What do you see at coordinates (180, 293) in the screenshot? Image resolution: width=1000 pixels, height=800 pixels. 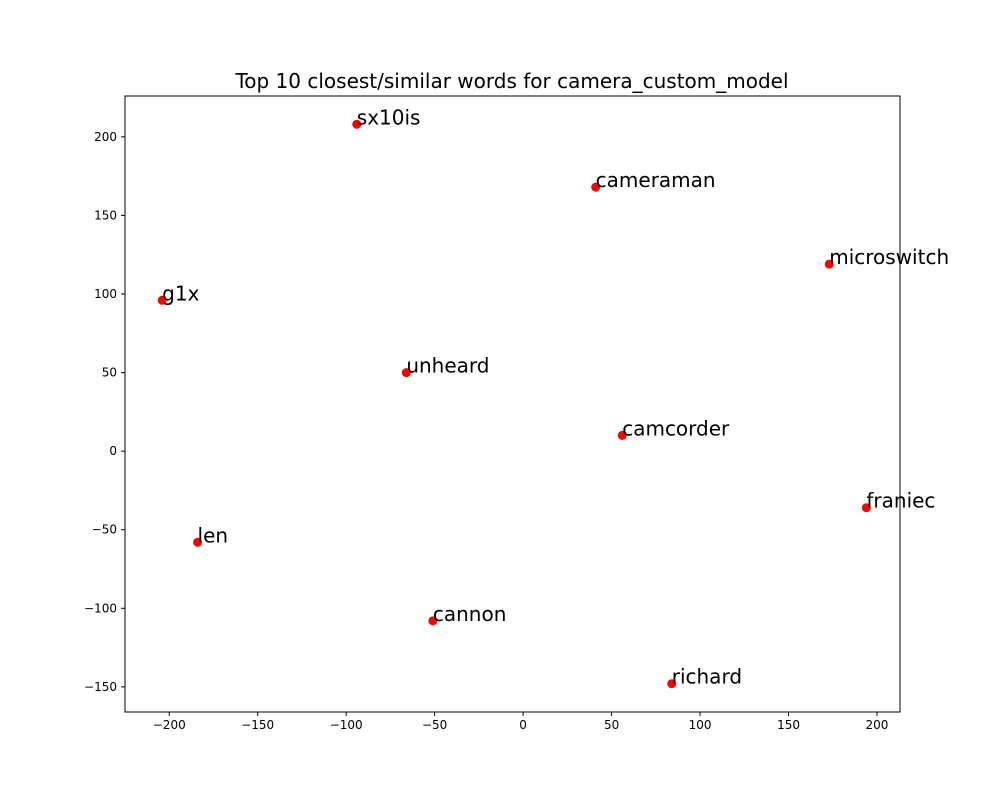 I see `point-label: g1x` at bounding box center [180, 293].